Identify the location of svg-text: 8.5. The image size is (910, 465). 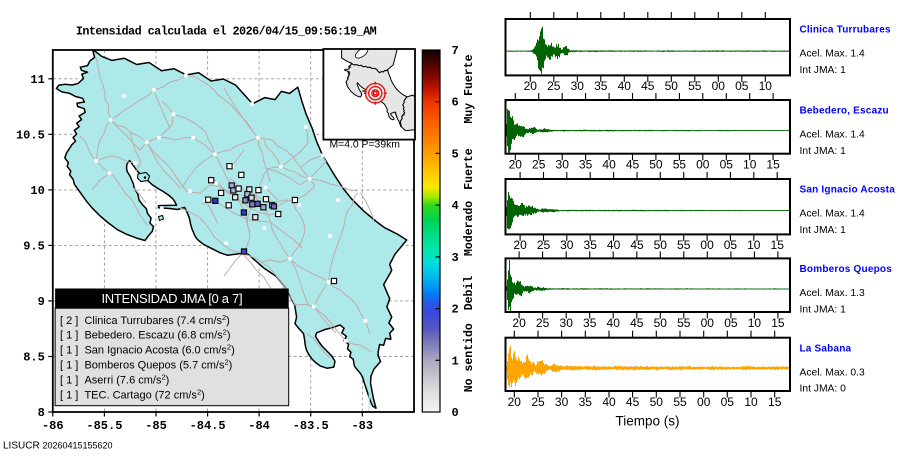
(34, 358).